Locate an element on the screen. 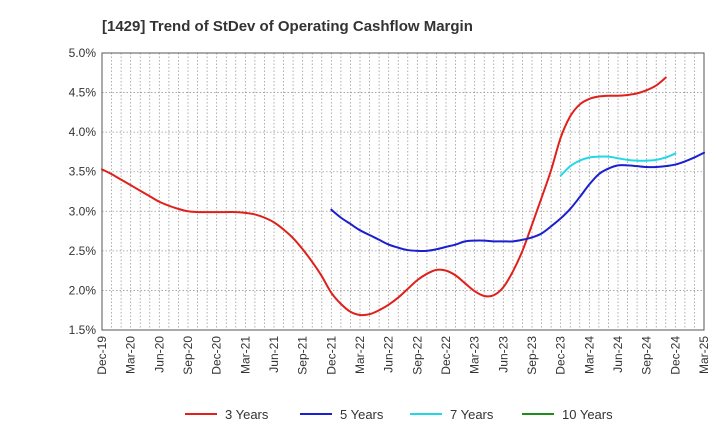 The height and width of the screenshot is (440, 720). x-tick-label: Dec-19 is located at coordinates (102, 355).